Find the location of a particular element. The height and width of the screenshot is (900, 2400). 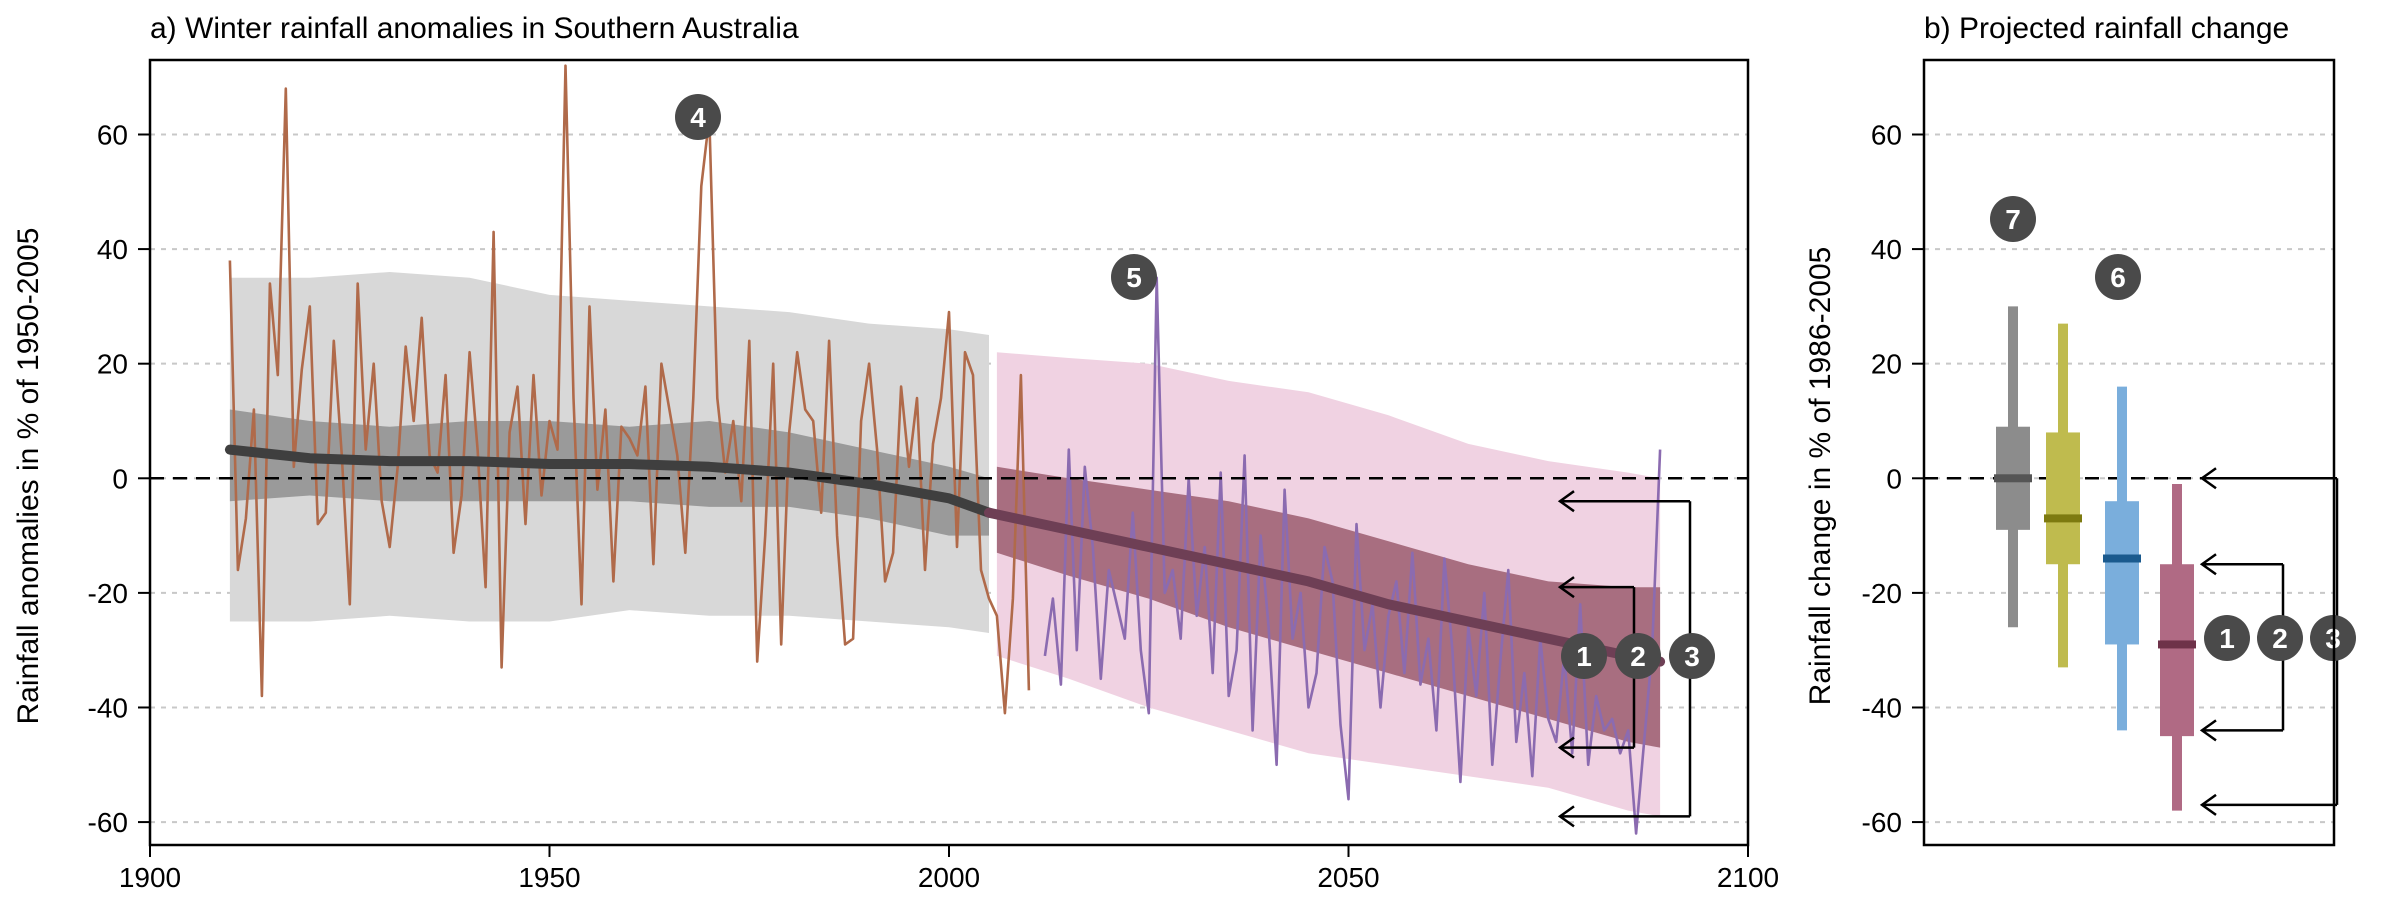

annotation-badge-4-label: 4 is located at coordinates (698, 117).